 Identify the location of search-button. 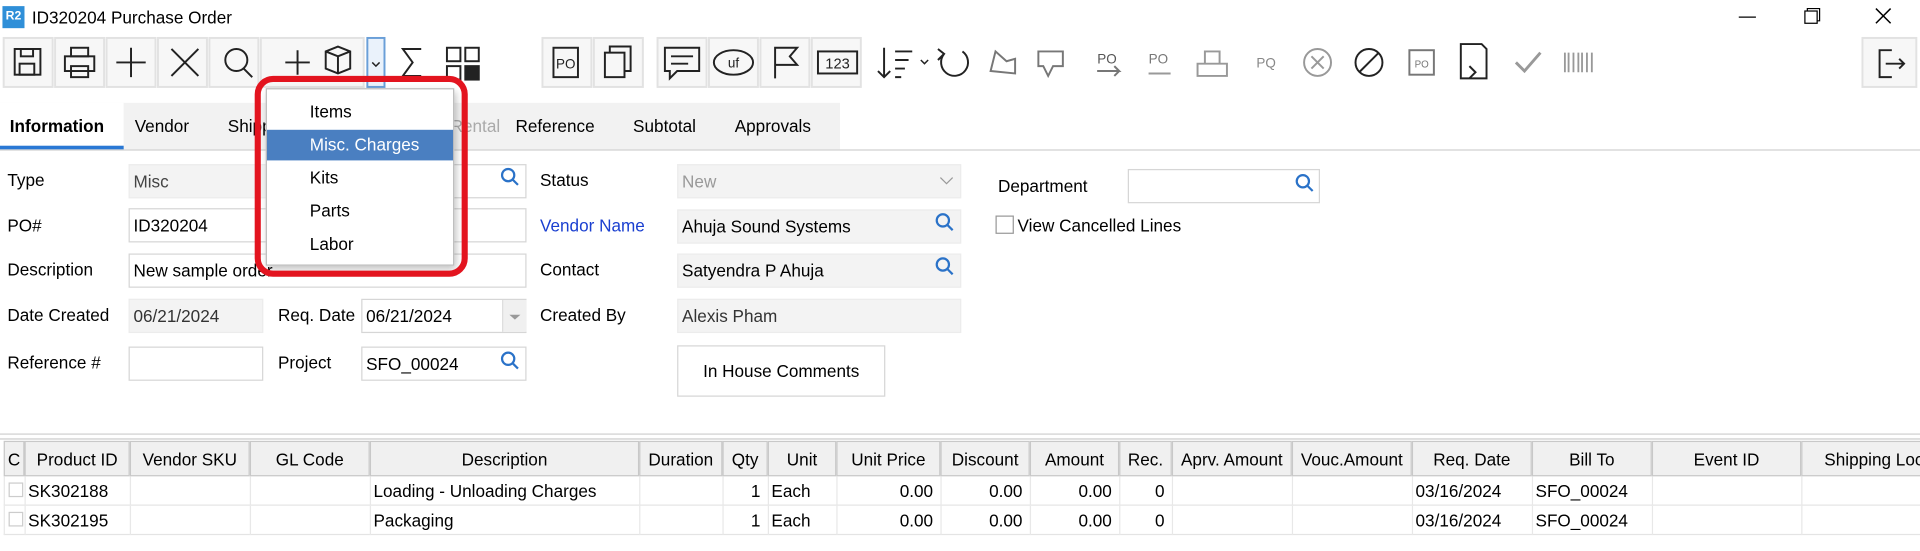
(234, 62).